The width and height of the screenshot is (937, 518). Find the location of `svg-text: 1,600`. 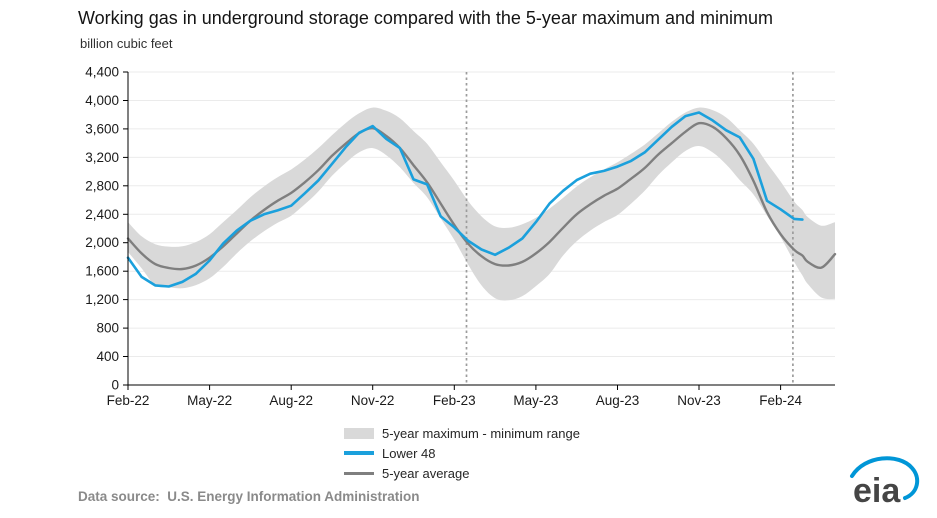

svg-text: 1,600 is located at coordinates (102, 271).